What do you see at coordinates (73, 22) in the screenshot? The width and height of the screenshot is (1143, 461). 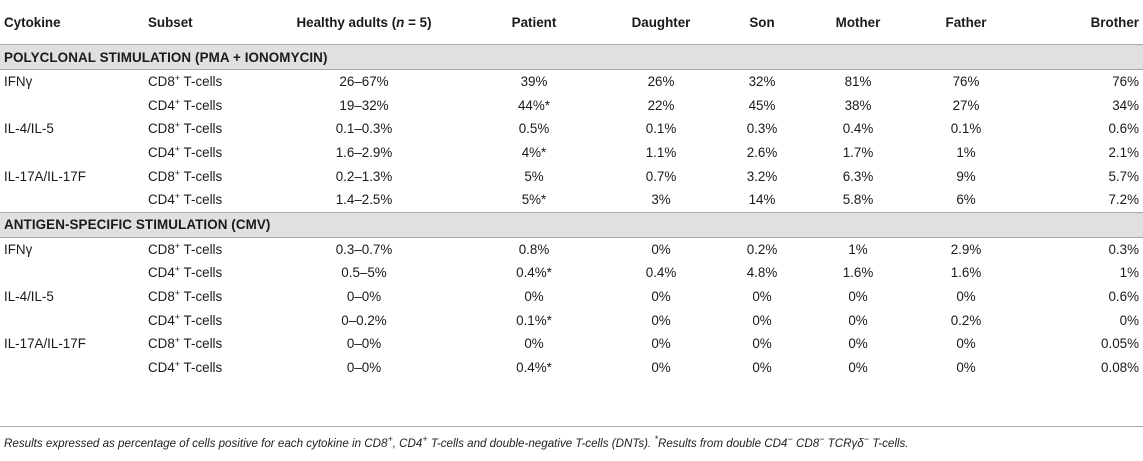 I see `header-cytokine: Cytokine` at bounding box center [73, 22].